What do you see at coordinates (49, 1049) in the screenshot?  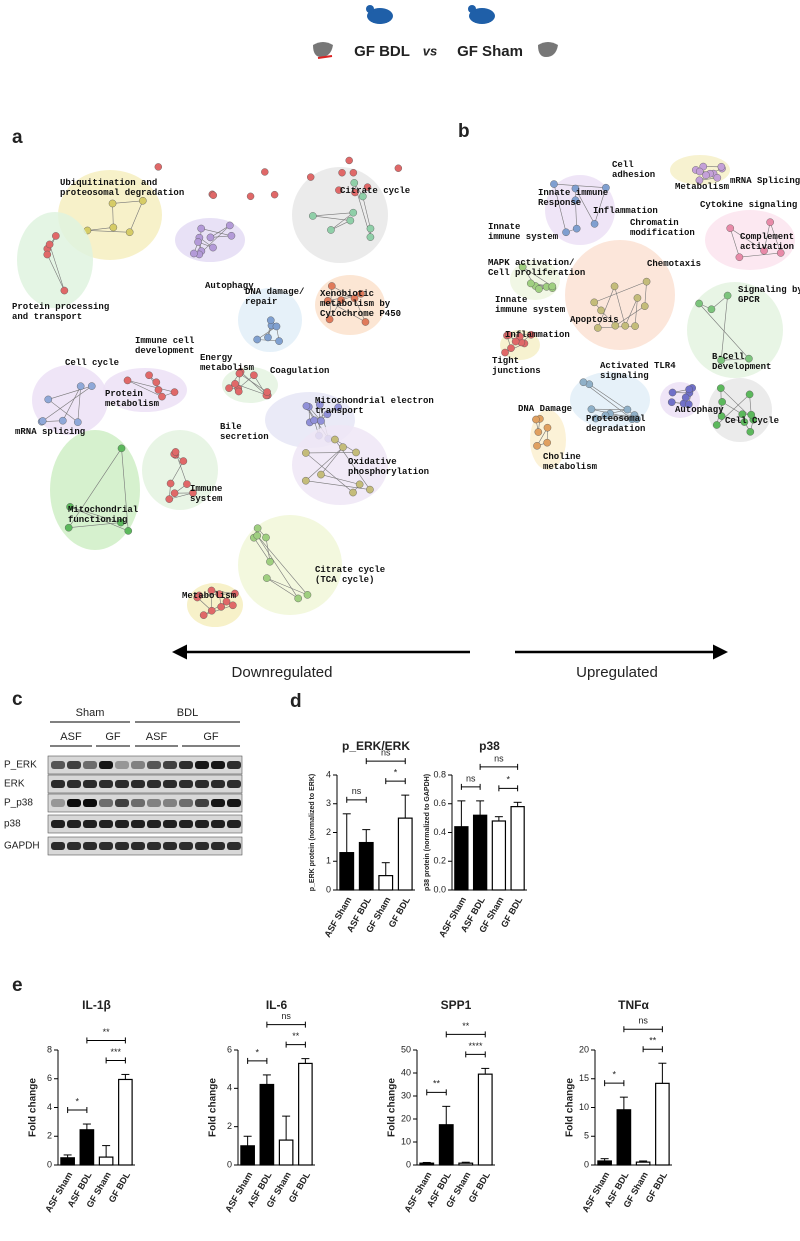 I see `y-tick-label: 8` at bounding box center [49, 1049].